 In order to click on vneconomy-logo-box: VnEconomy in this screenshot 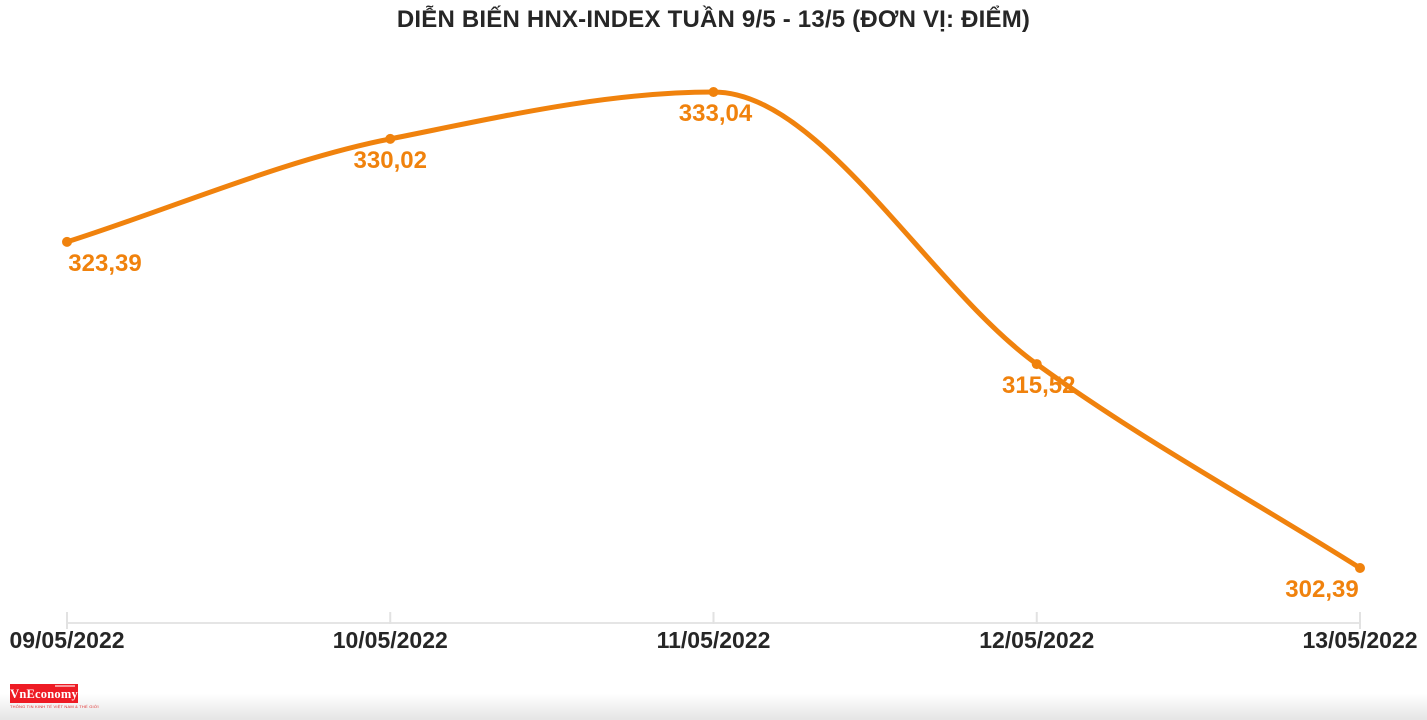, I will do `click(44, 693)`.